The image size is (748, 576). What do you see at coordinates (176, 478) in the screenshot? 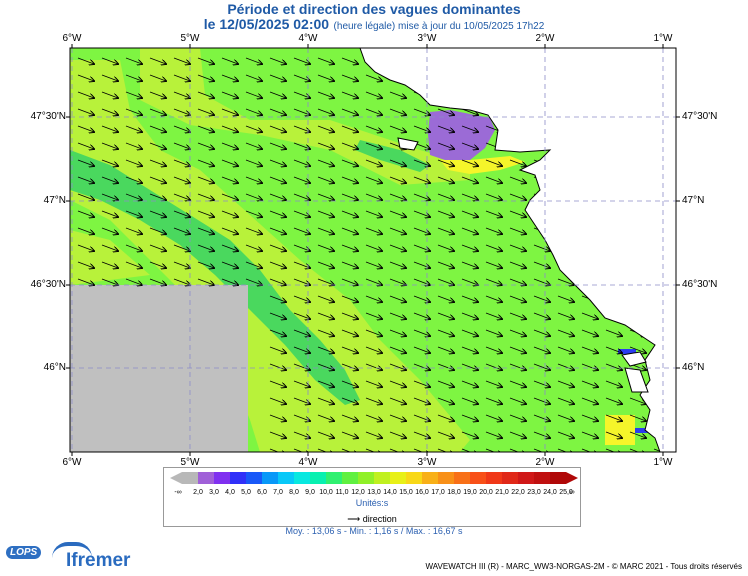
I see `legend-low-triangle` at bounding box center [176, 478].